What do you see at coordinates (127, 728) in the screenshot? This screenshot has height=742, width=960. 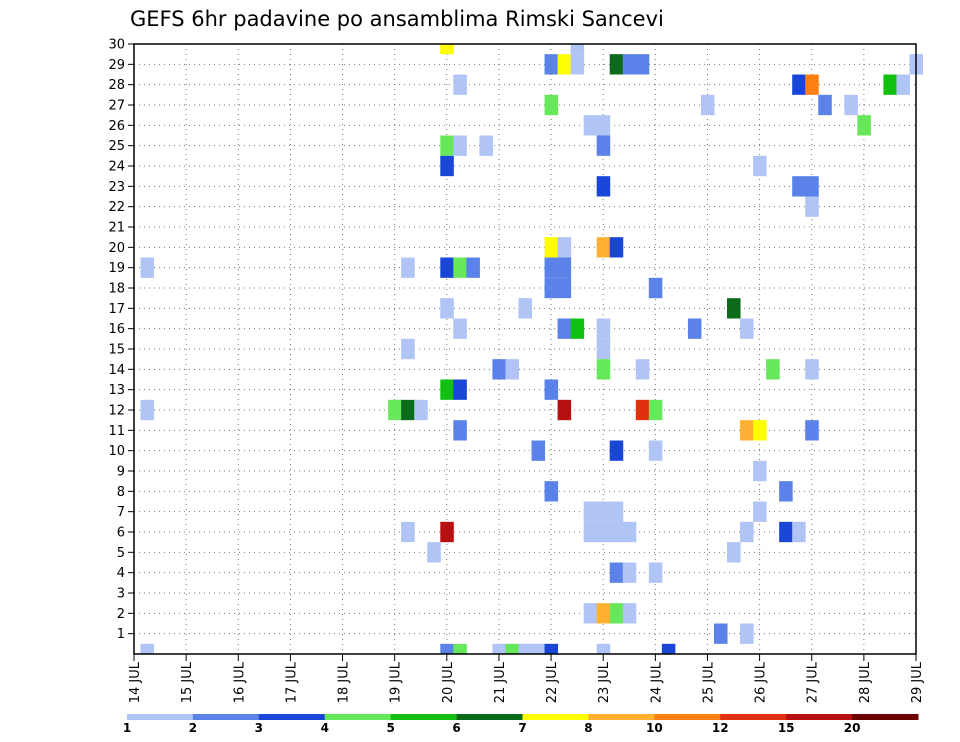 I see `legend-label: 1` at bounding box center [127, 728].